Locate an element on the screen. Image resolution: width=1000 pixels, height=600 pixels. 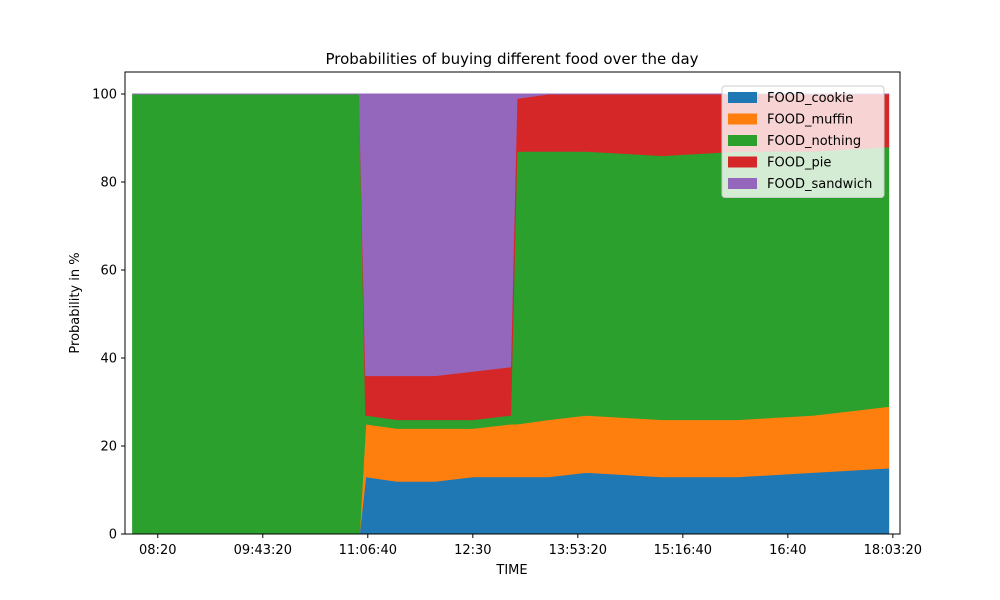
y-tick-label: 80 is located at coordinates (108, 183).